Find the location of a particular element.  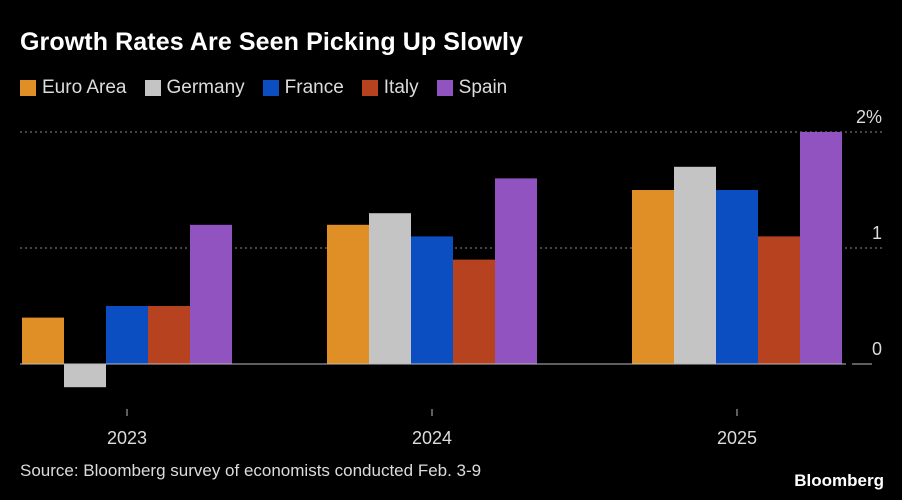

legend-item-france: France is located at coordinates (303, 88).